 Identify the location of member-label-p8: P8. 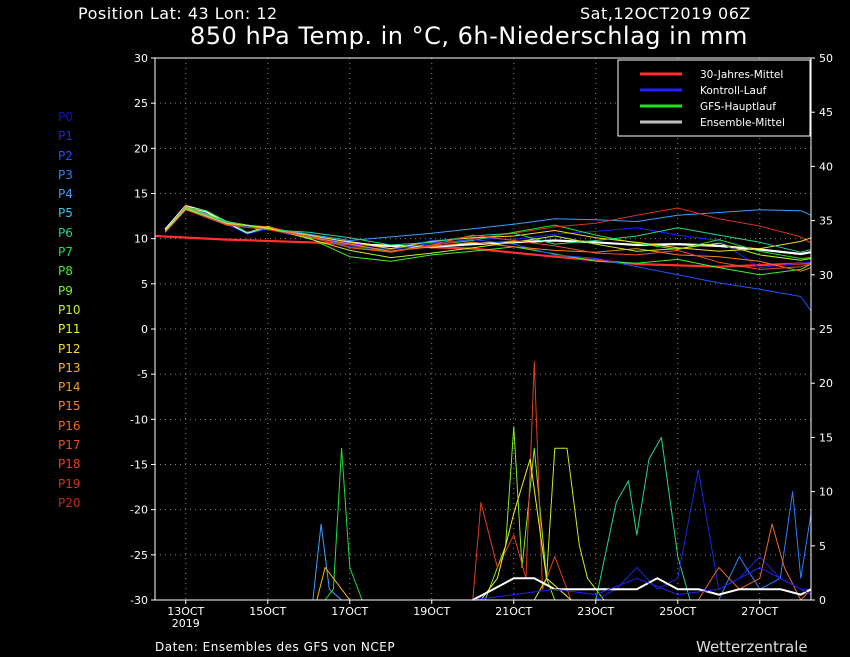
(65, 271).